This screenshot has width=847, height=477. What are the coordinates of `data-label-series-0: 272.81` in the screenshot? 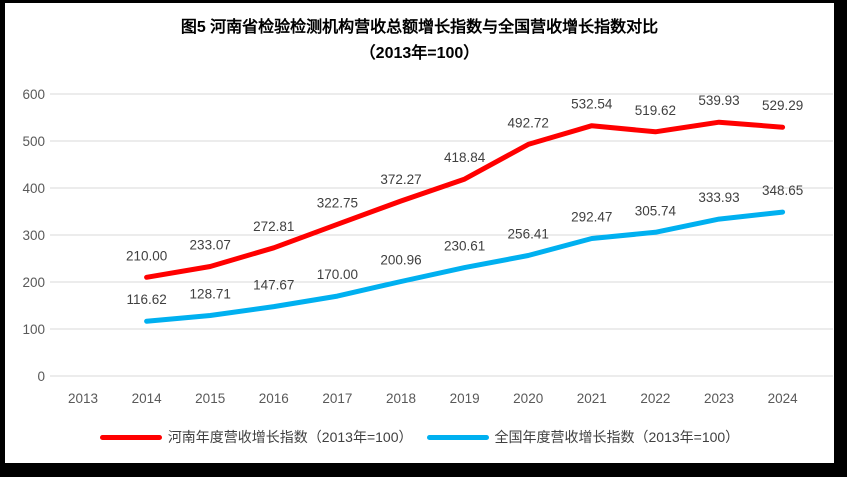 It's located at (273, 226).